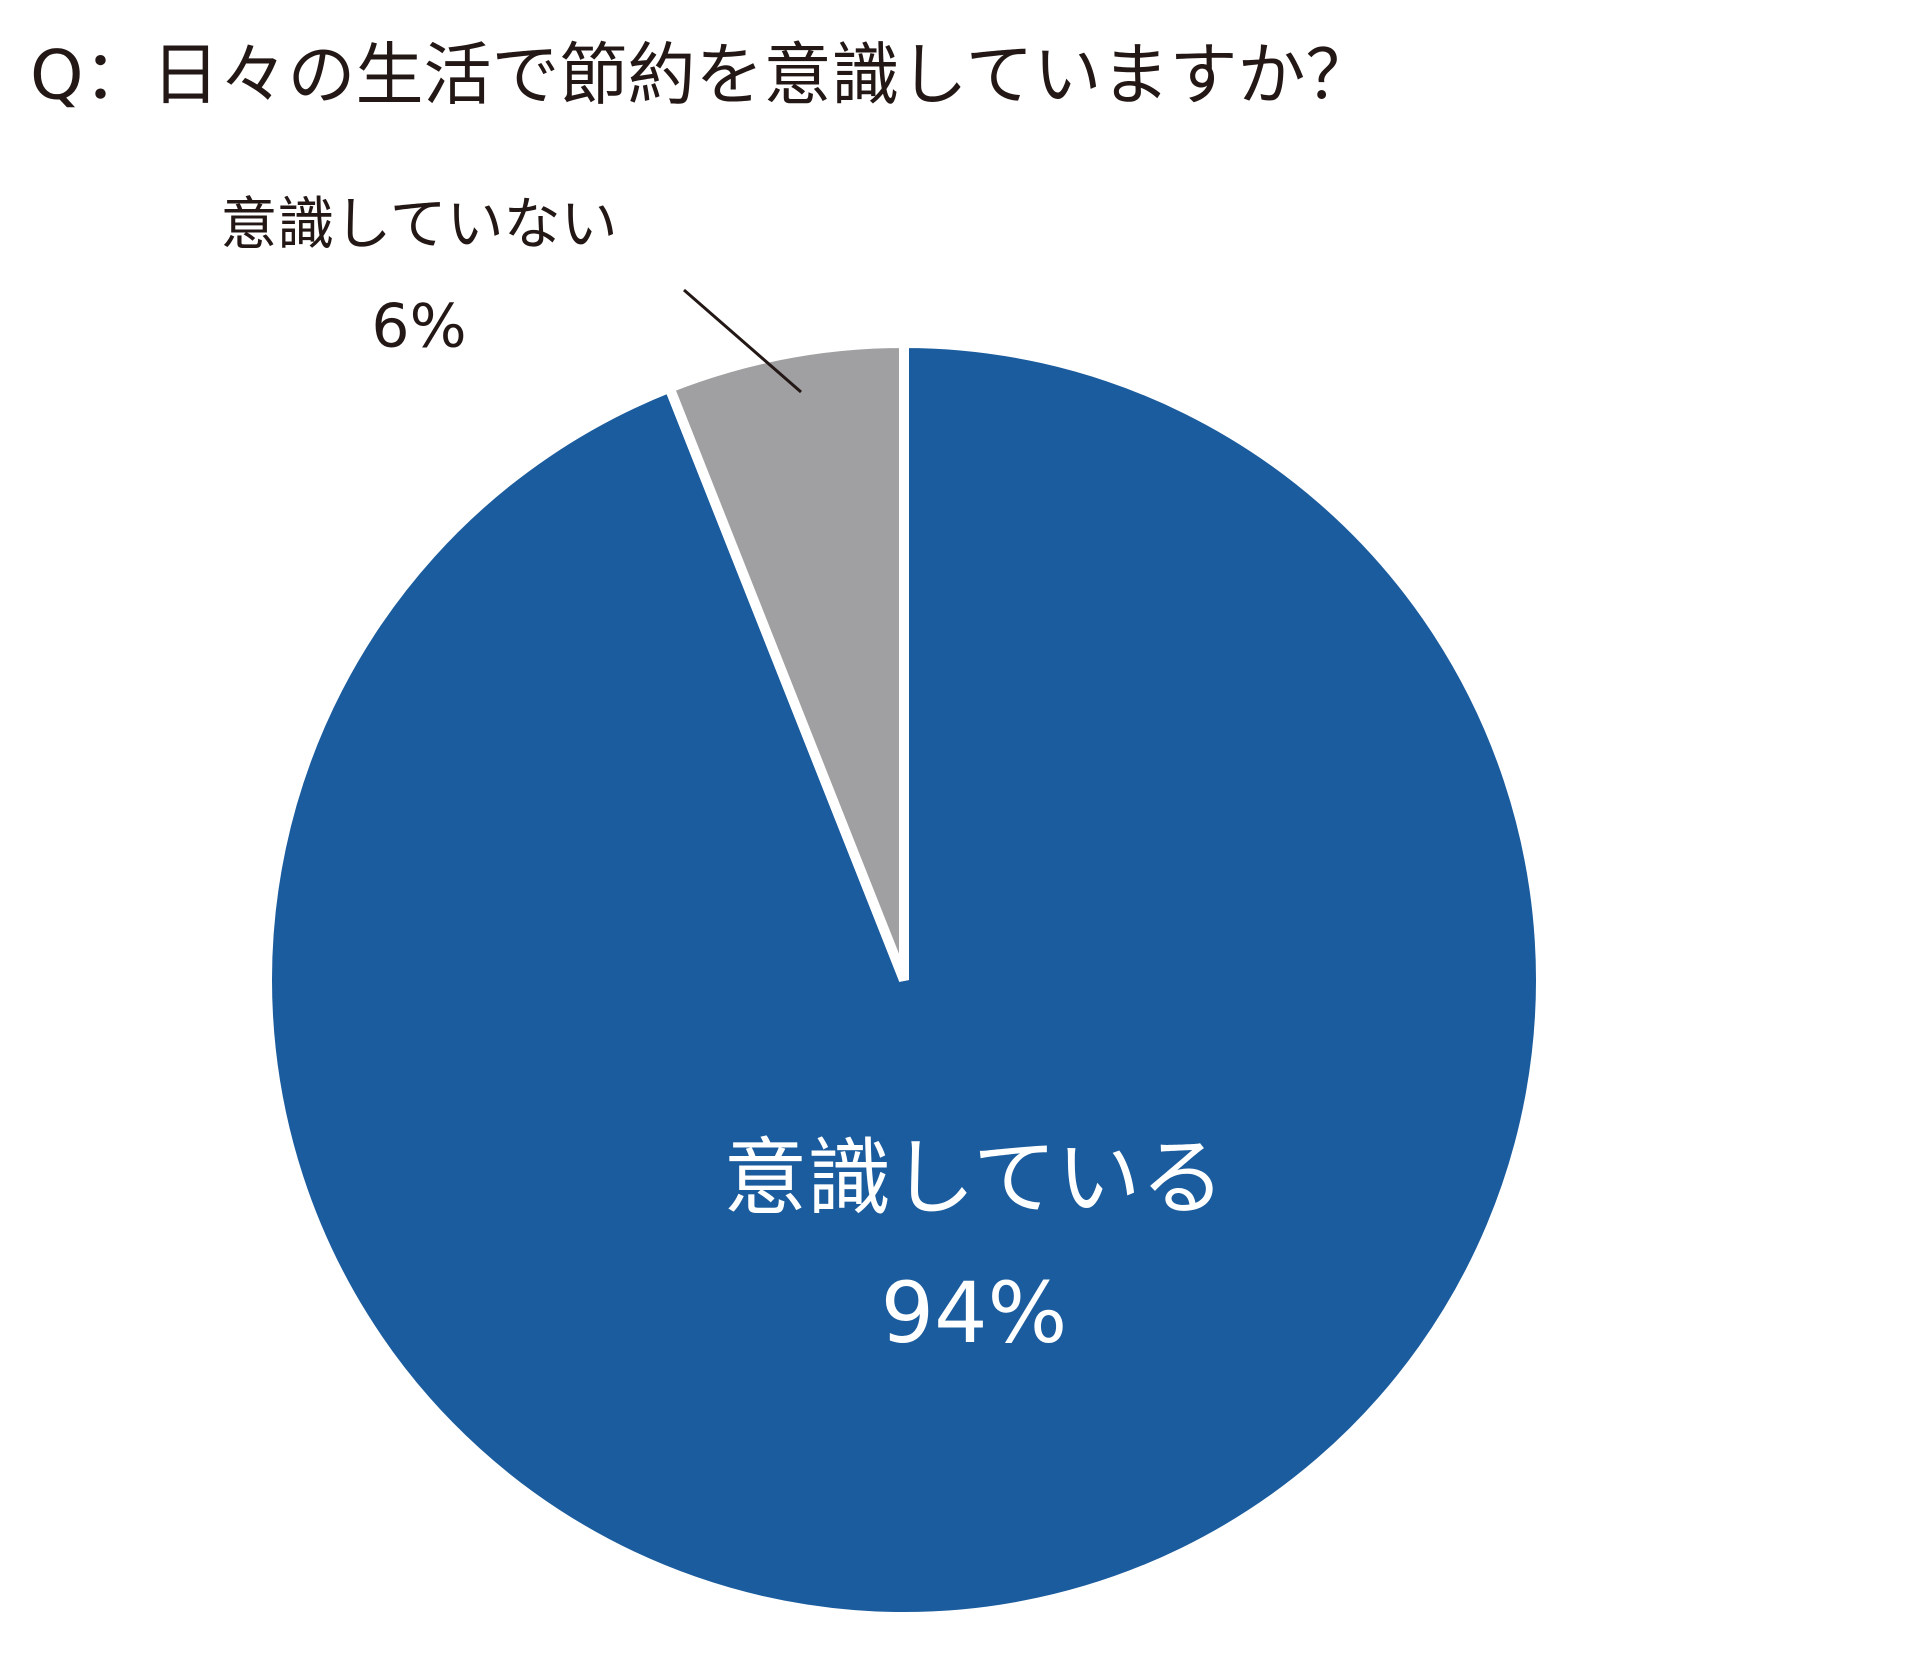 The image size is (1924, 1668). What do you see at coordinates (974, 1313) in the screenshot?
I see `value-label: 94%` at bounding box center [974, 1313].